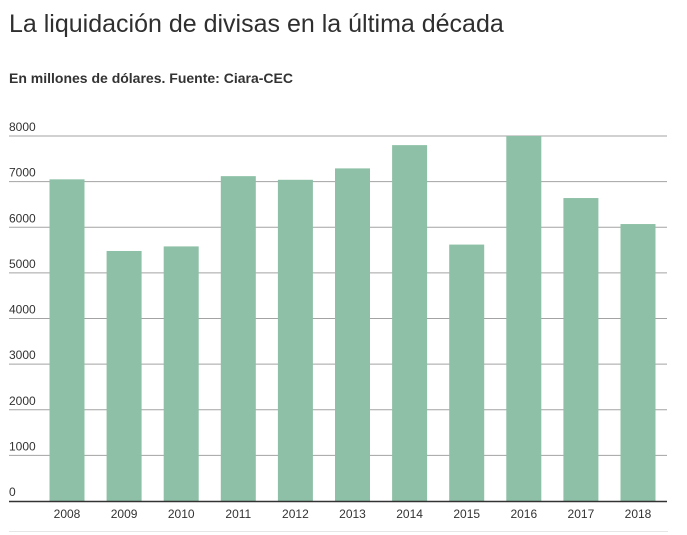 The width and height of the screenshot is (687, 535). What do you see at coordinates (638, 362) in the screenshot?
I see `bar-2018` at bounding box center [638, 362].